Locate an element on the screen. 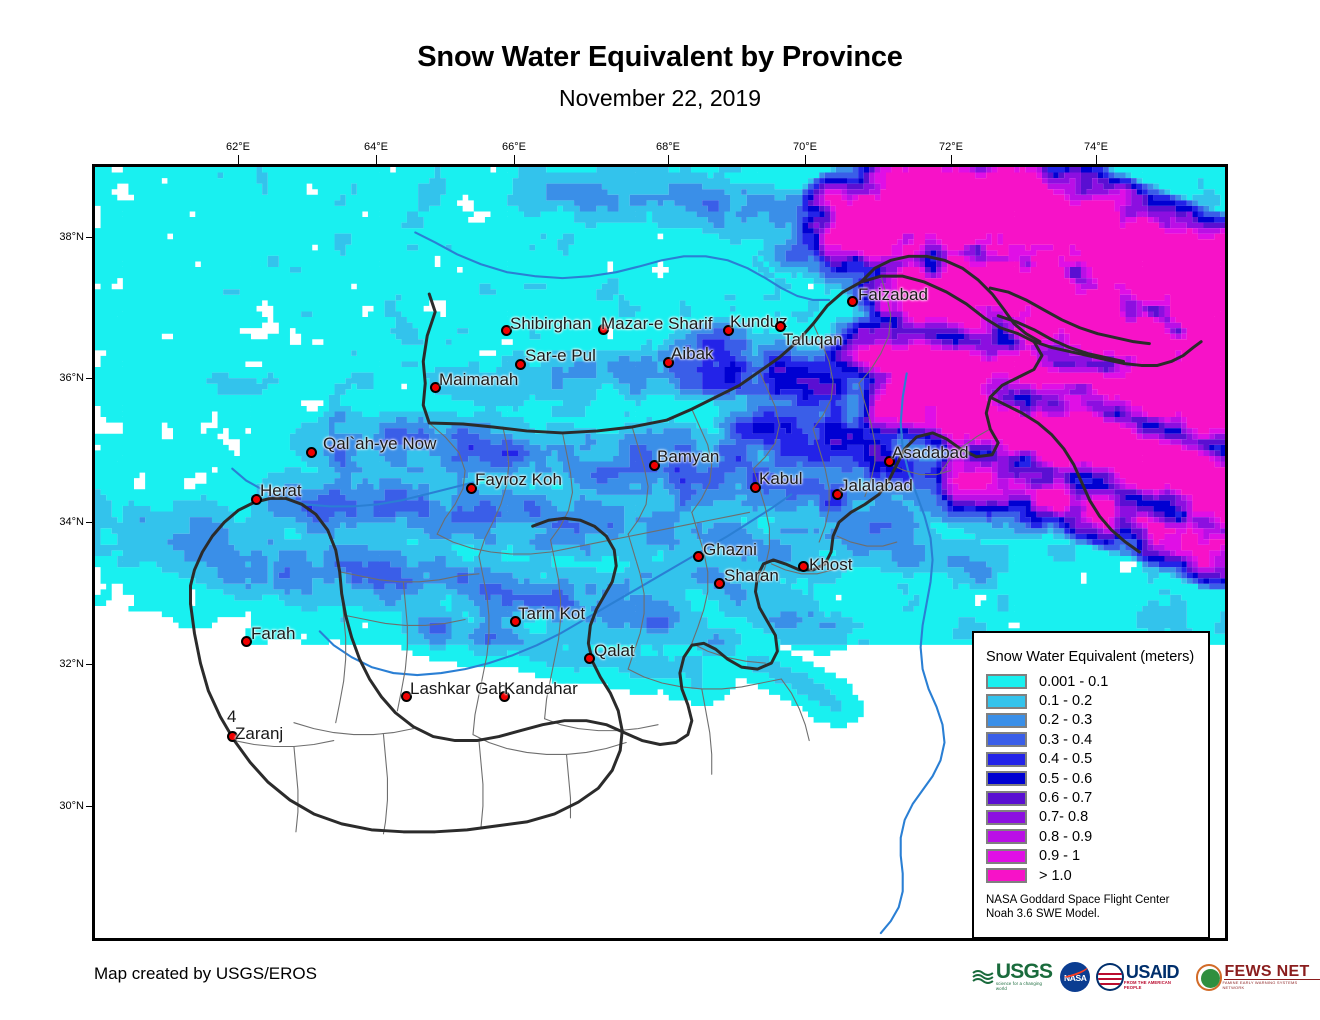 The image size is (1320, 1020). map-credit: Map created by USGS/EROS is located at coordinates (205, 973).